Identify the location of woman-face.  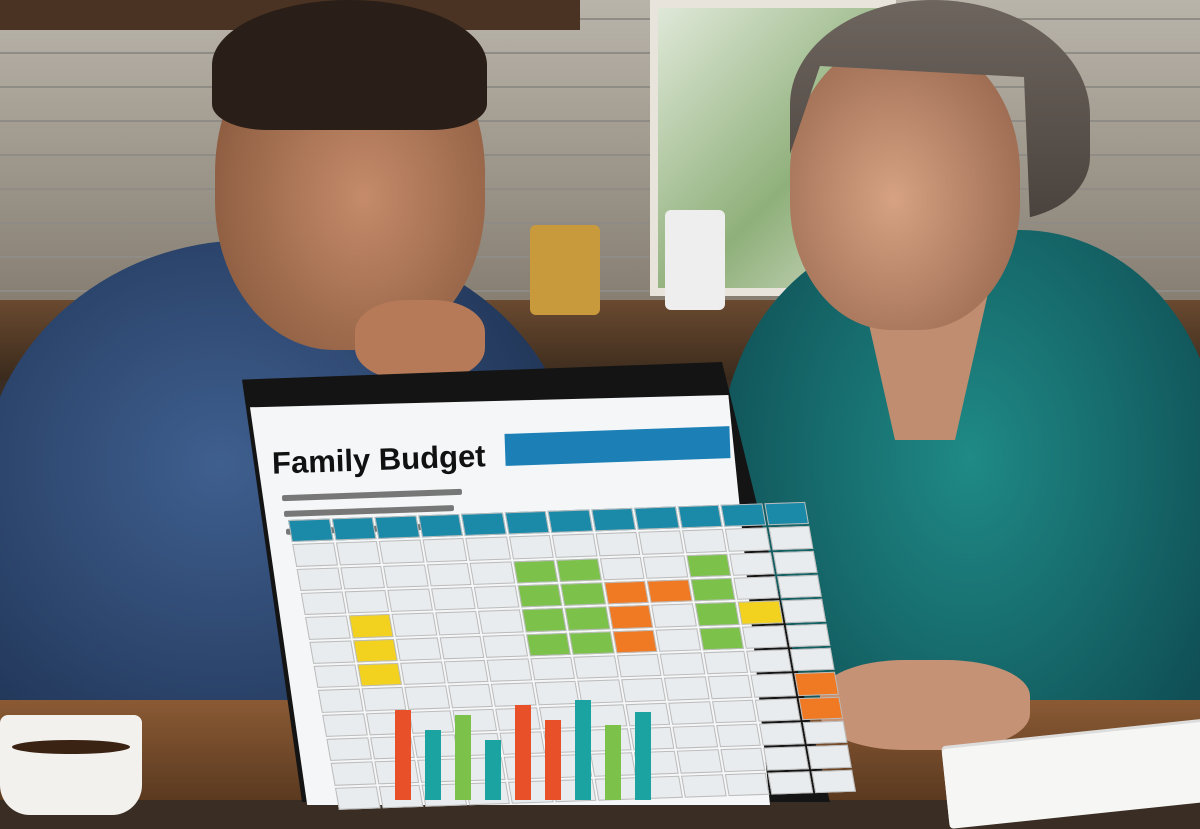
(905, 185).